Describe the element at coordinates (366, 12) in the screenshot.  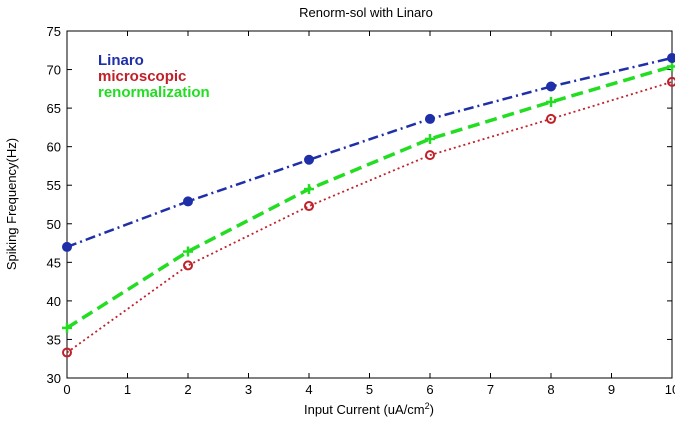
I see `chart-title: Renorm-sol with Linaro` at that location.